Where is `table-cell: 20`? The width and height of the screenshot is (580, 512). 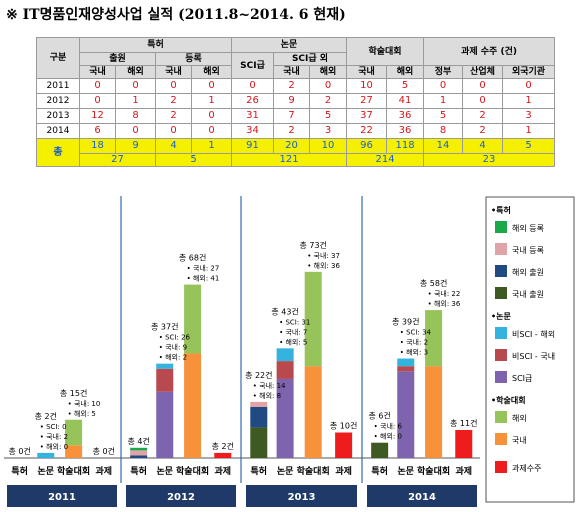 table-cell: 20 is located at coordinates (291, 146).